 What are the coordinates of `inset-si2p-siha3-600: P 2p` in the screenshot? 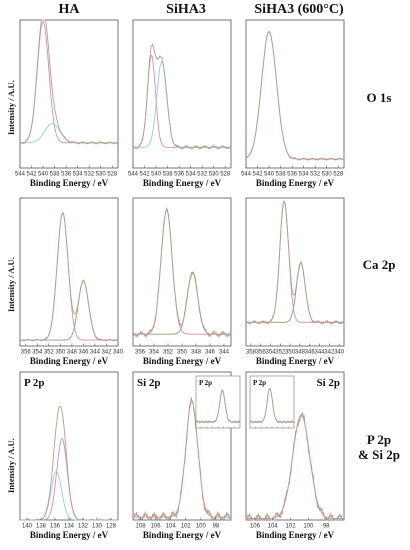 It's located at (272, 402).